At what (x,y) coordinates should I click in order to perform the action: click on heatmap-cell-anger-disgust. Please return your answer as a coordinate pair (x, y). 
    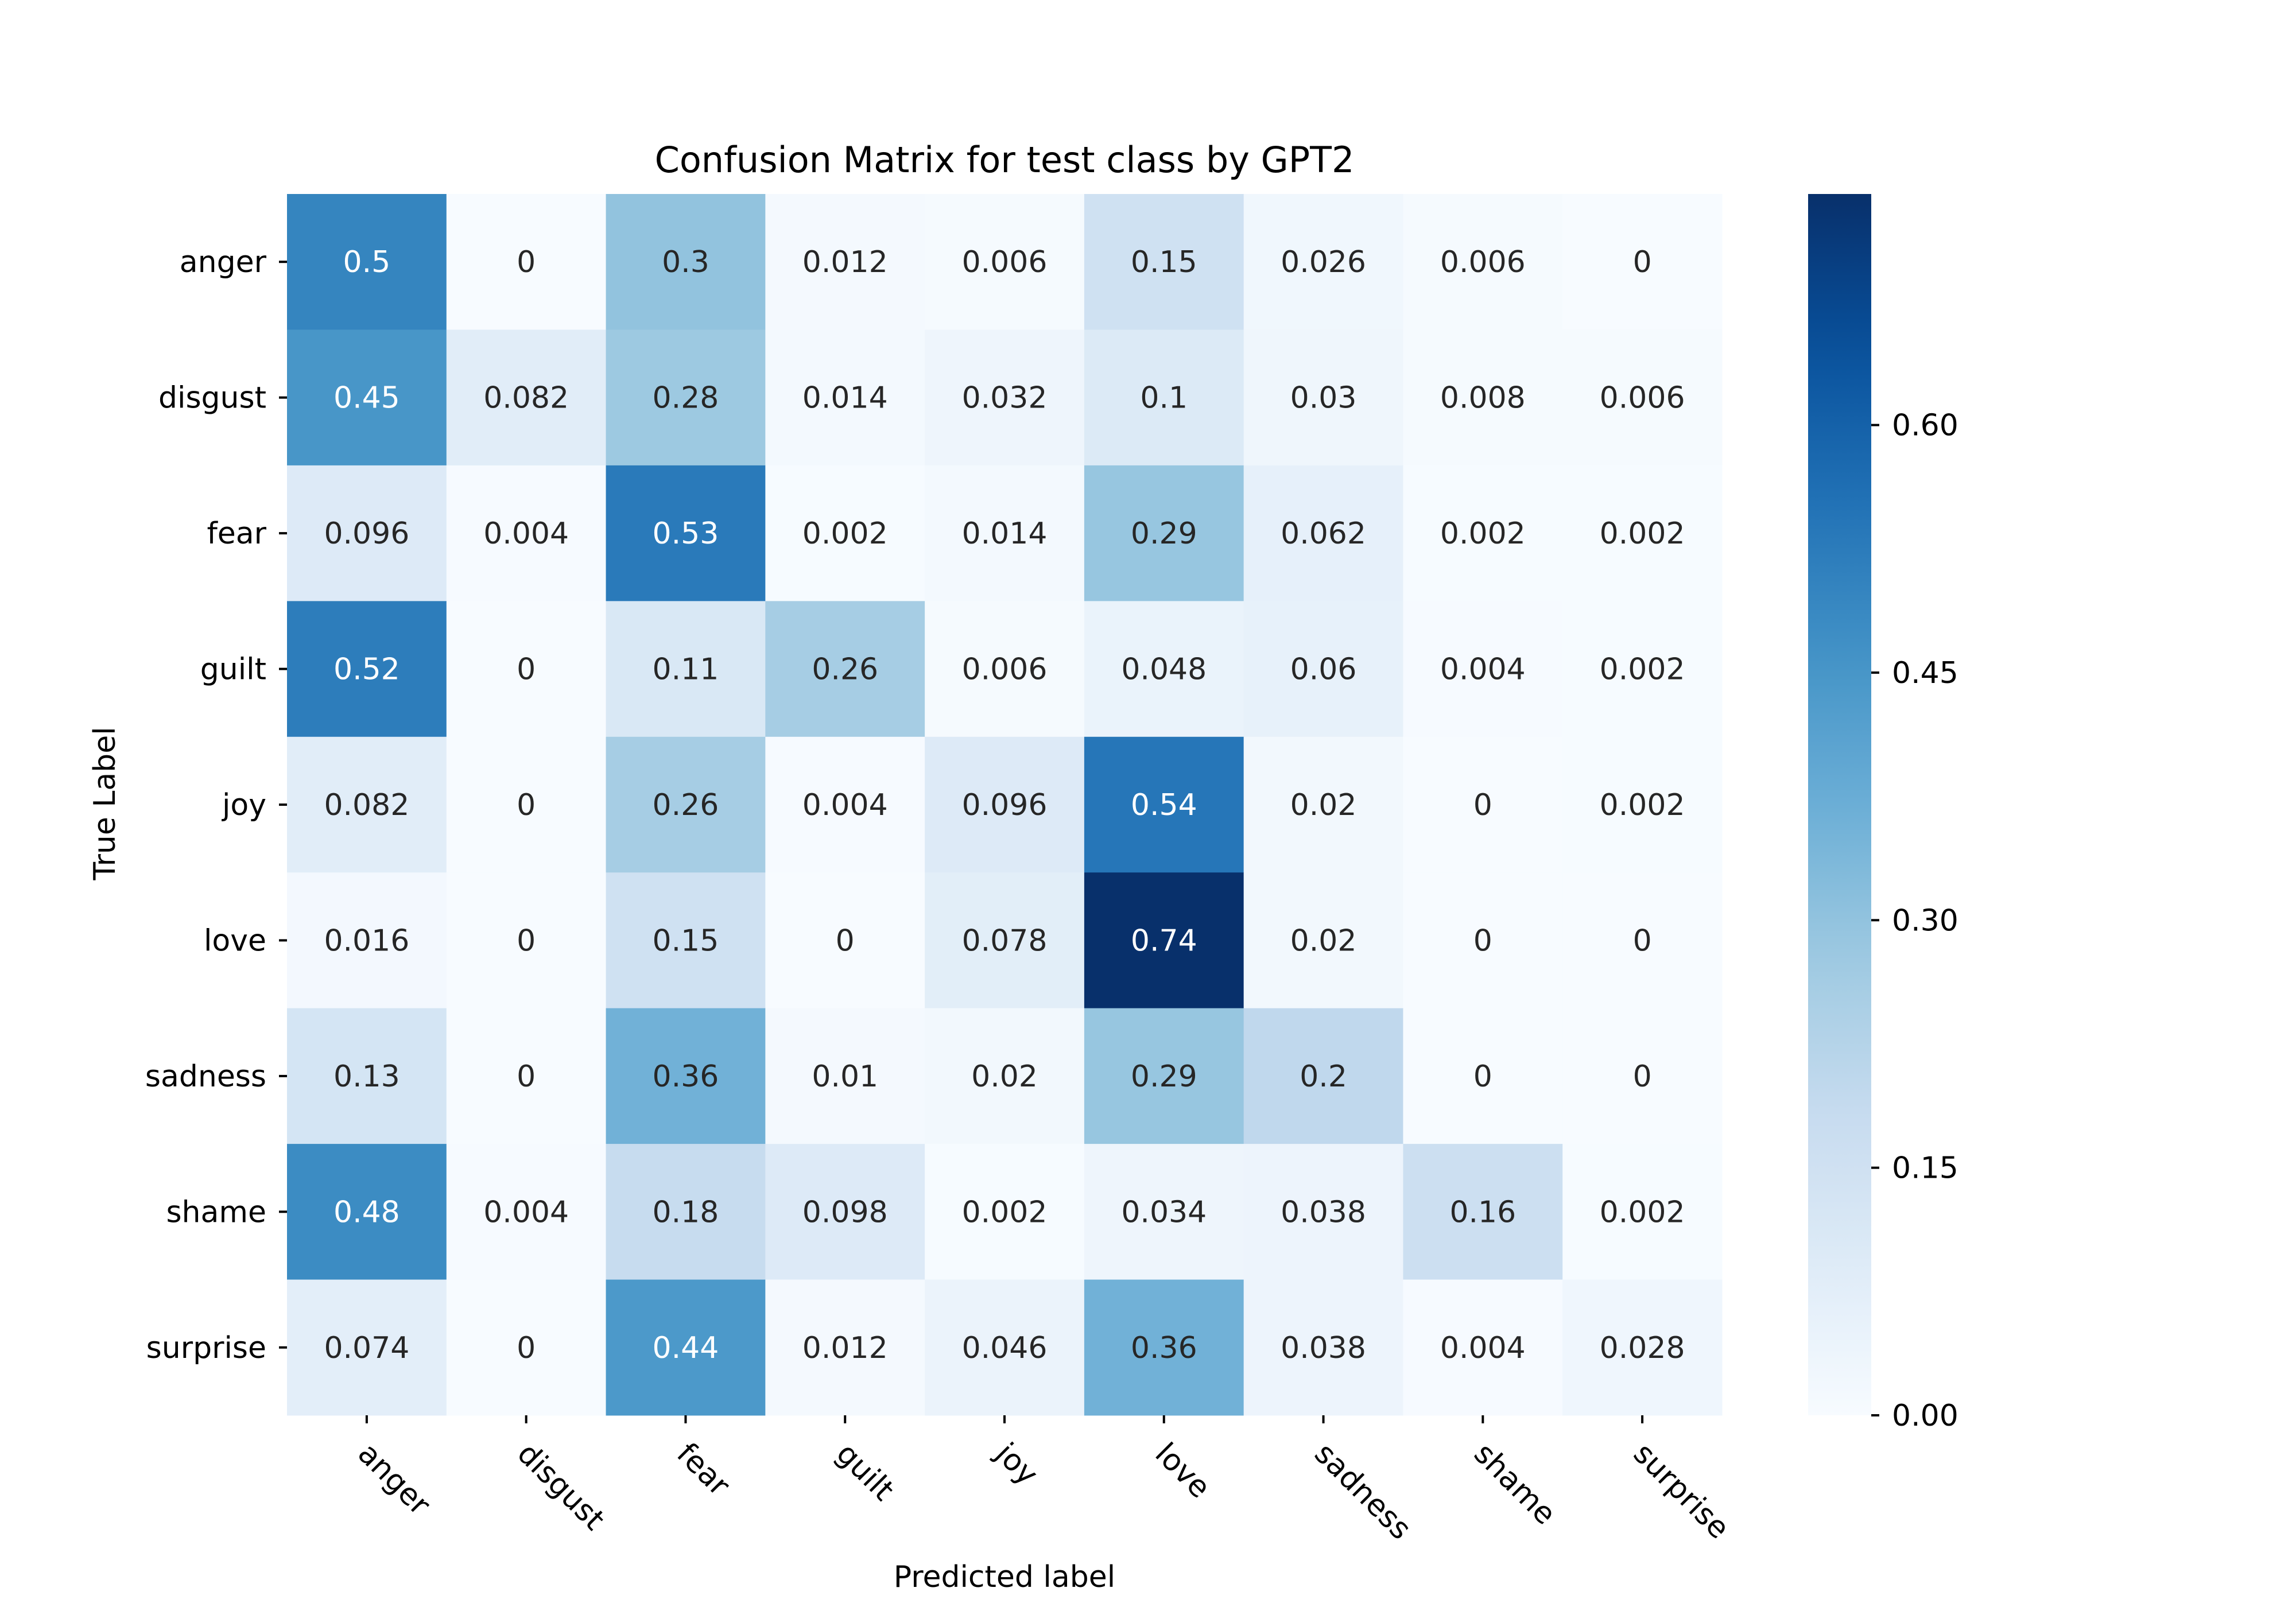
    Looking at the image, I should click on (526, 262).